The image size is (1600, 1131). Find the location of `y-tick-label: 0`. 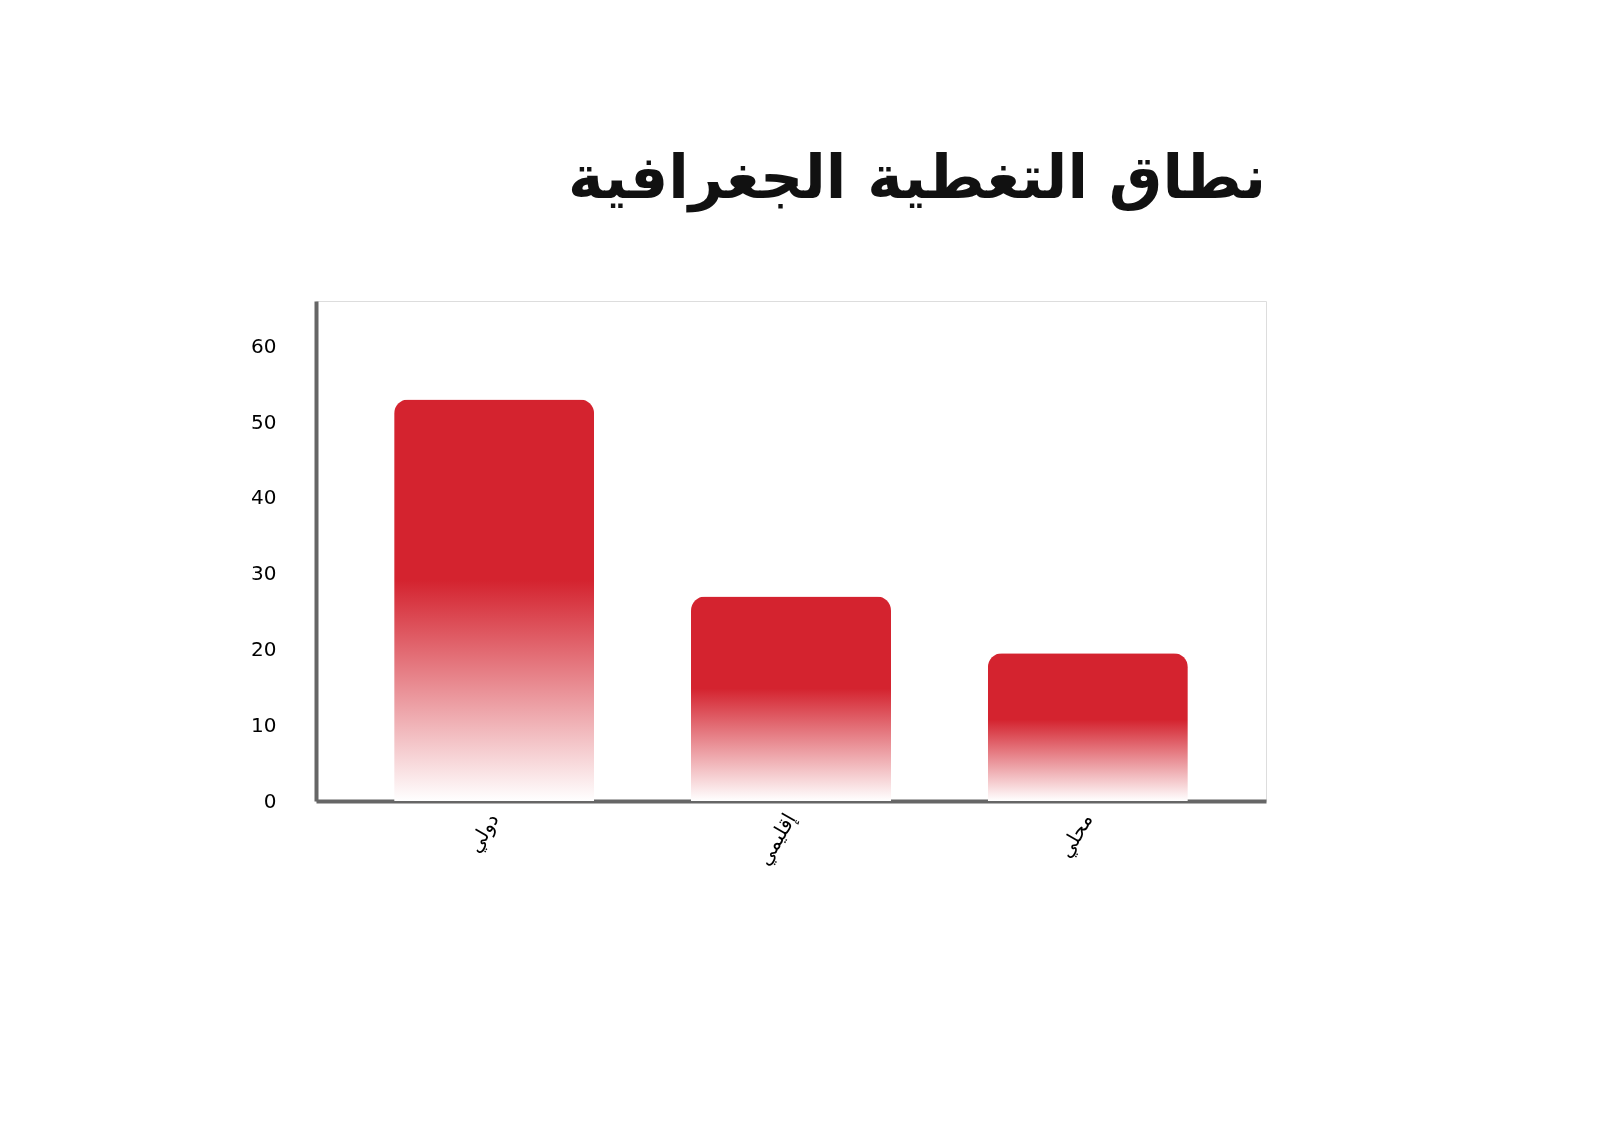

y-tick-label: 0 is located at coordinates (270, 800).